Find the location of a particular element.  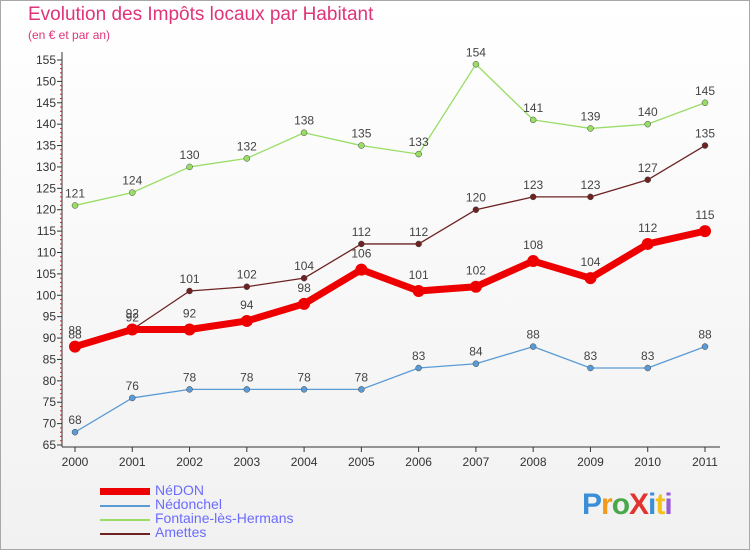

legend-label: NéDON is located at coordinates (180, 490).